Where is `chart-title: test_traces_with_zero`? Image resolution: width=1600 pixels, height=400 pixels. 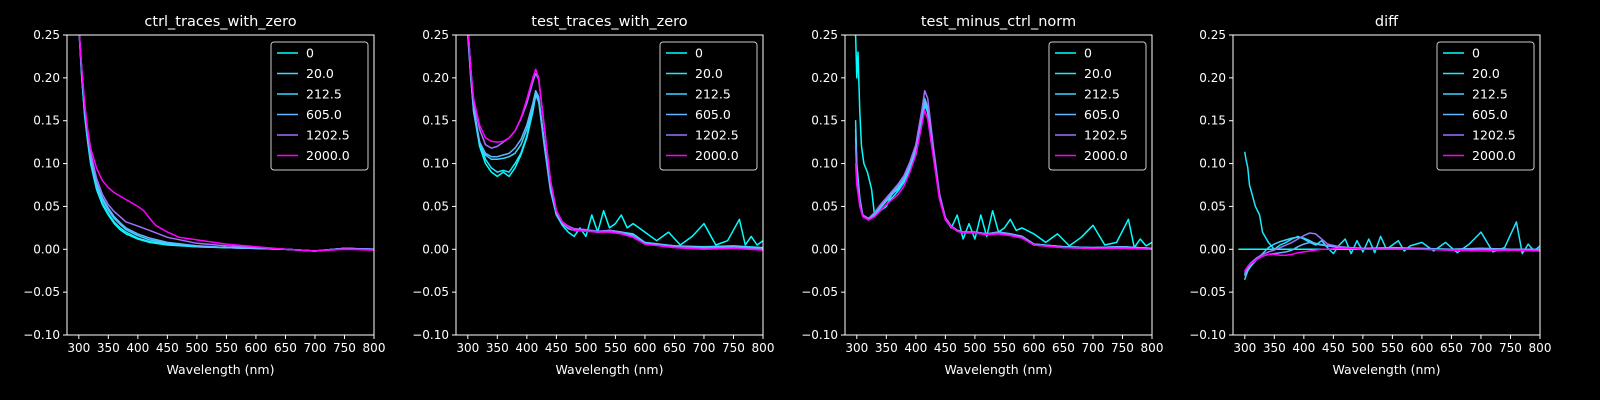 chart-title: test_traces_with_zero is located at coordinates (609, 22).